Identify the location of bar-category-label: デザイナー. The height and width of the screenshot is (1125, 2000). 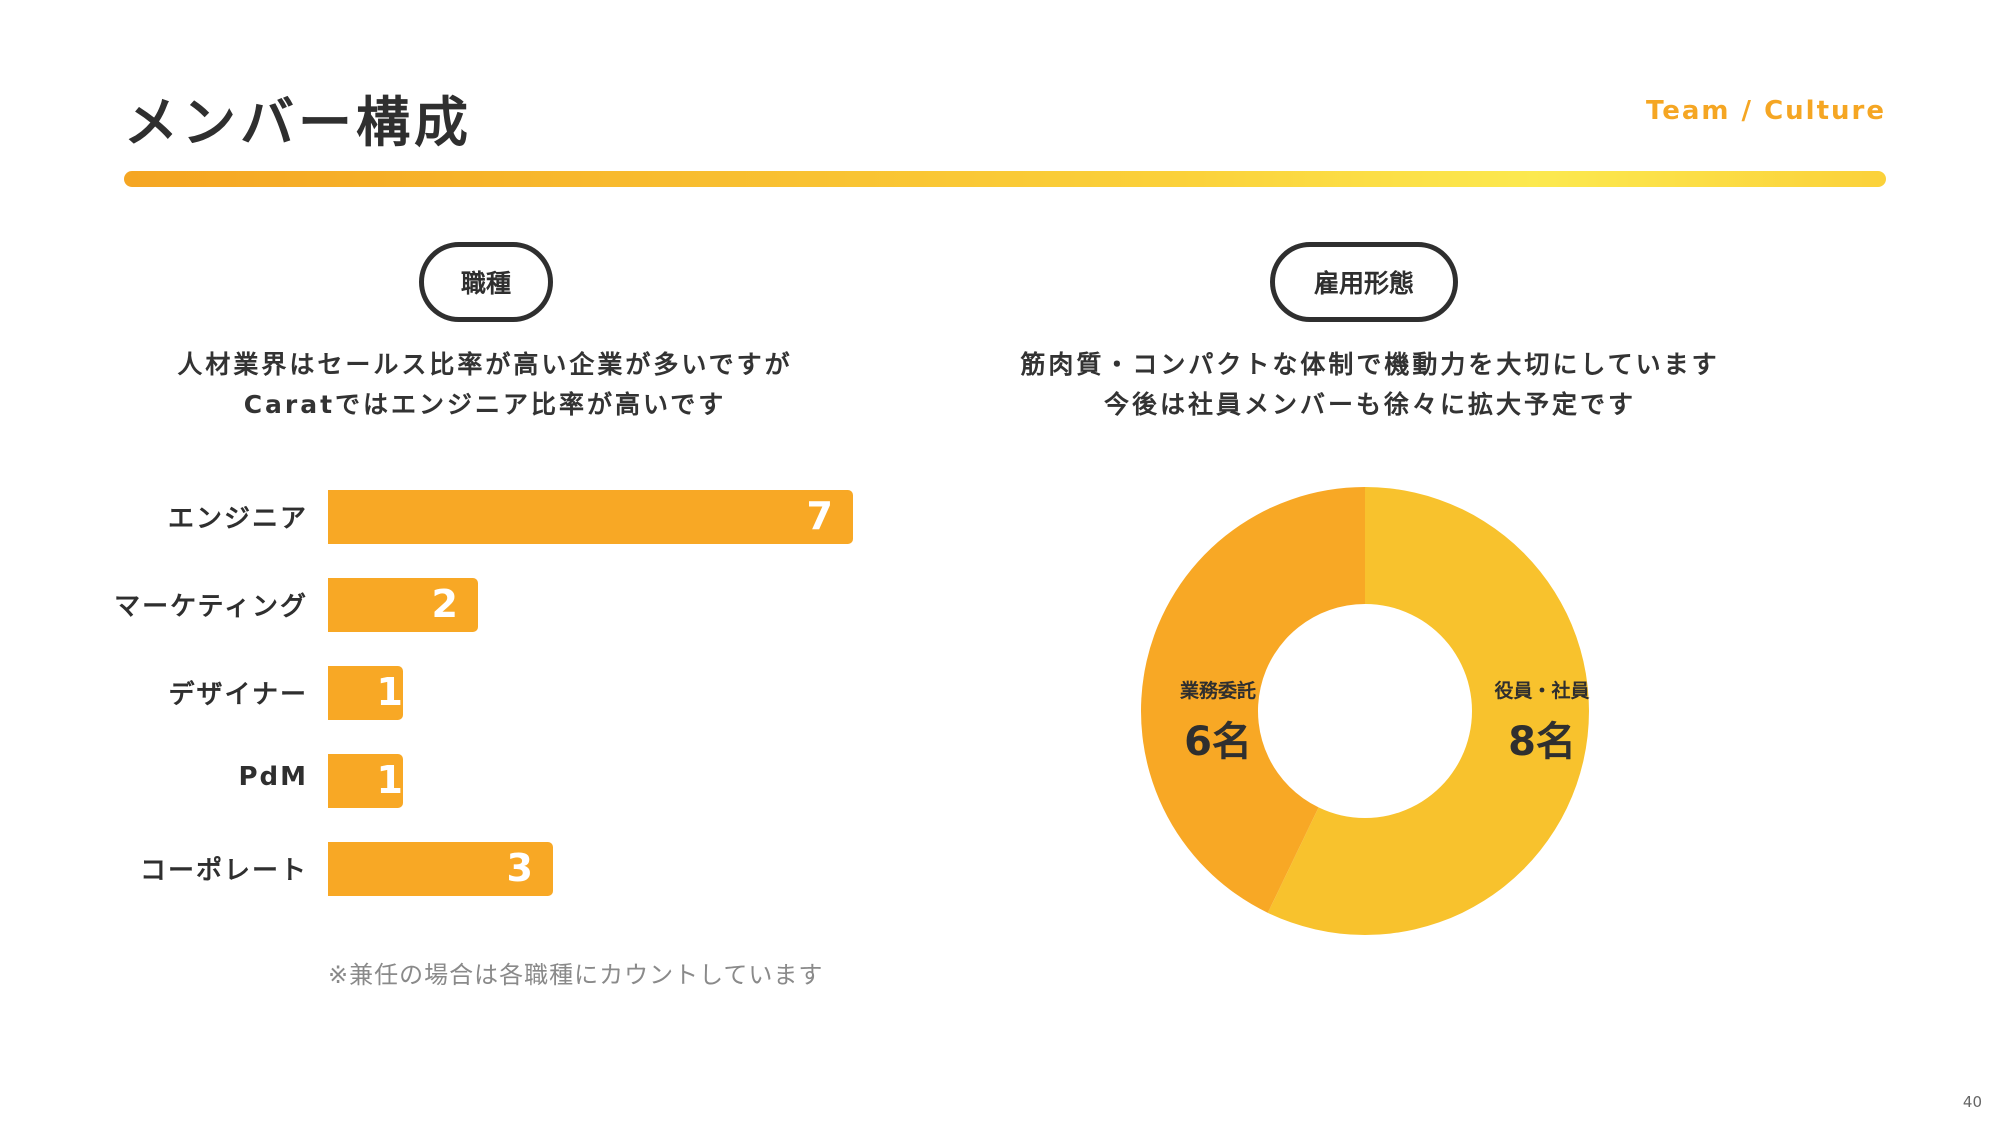
(238, 695).